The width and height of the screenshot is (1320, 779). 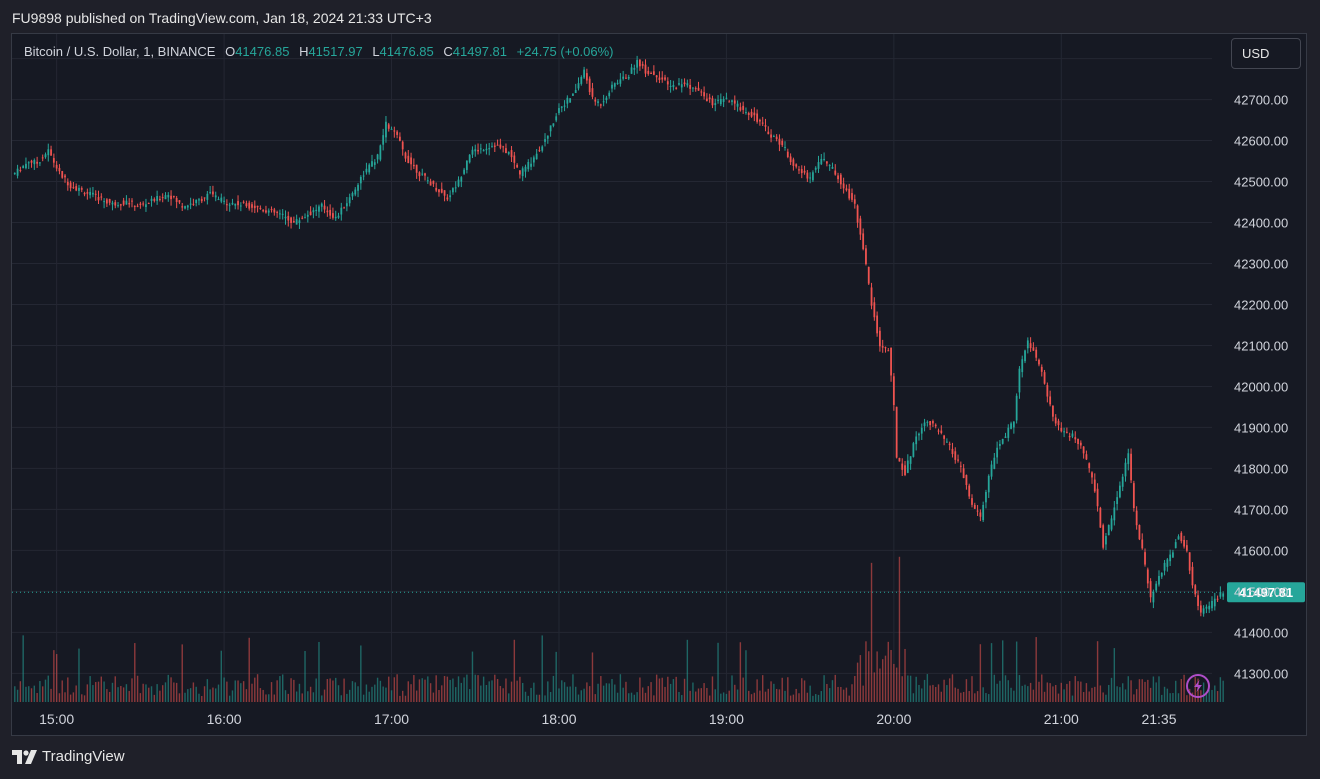 What do you see at coordinates (726, 719) in the screenshot?
I see `x-tick-label: 19:00` at bounding box center [726, 719].